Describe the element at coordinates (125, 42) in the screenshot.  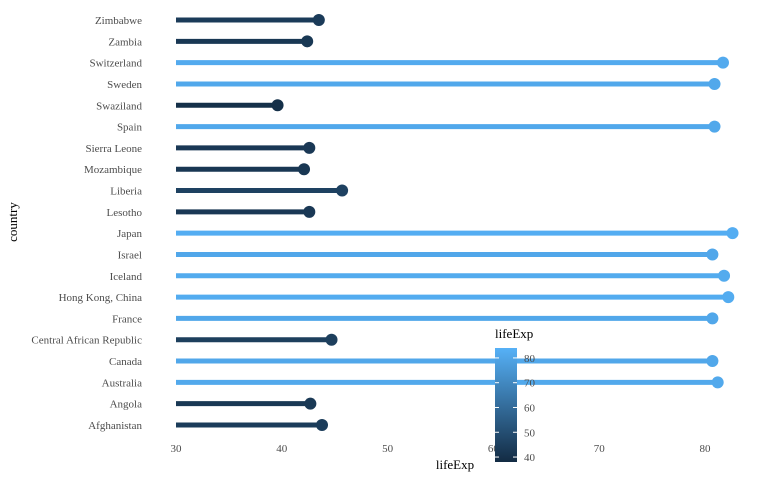
I see `category-label-1: Zambia` at that location.